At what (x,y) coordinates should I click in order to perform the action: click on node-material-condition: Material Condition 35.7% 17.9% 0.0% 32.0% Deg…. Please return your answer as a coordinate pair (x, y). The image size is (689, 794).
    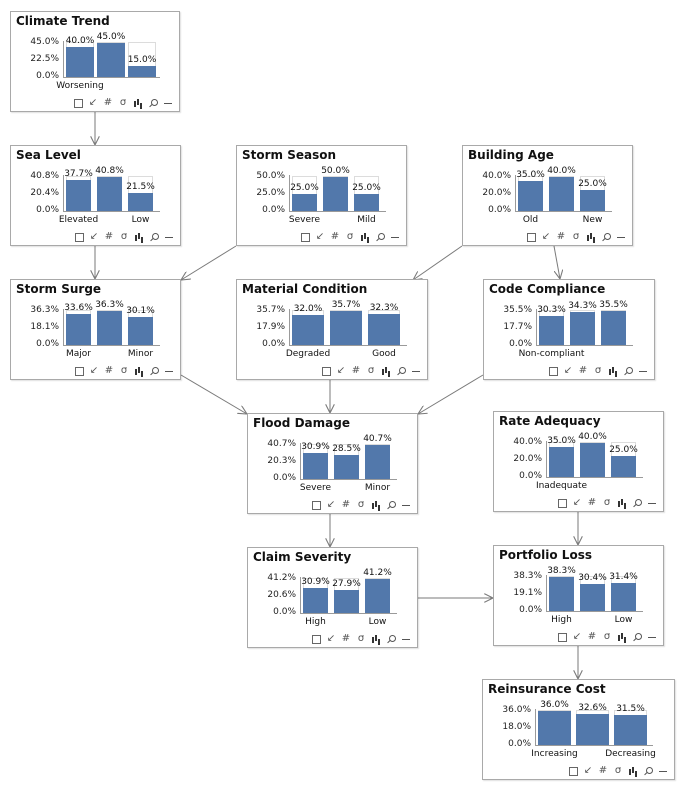
    Looking at the image, I should click on (332, 329).